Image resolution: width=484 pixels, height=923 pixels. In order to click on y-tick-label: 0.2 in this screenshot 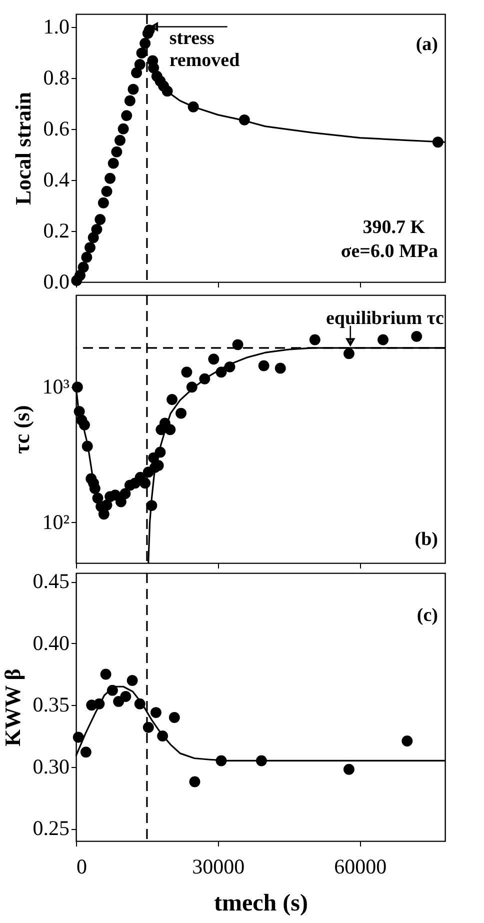, I will do `click(56, 230)`.